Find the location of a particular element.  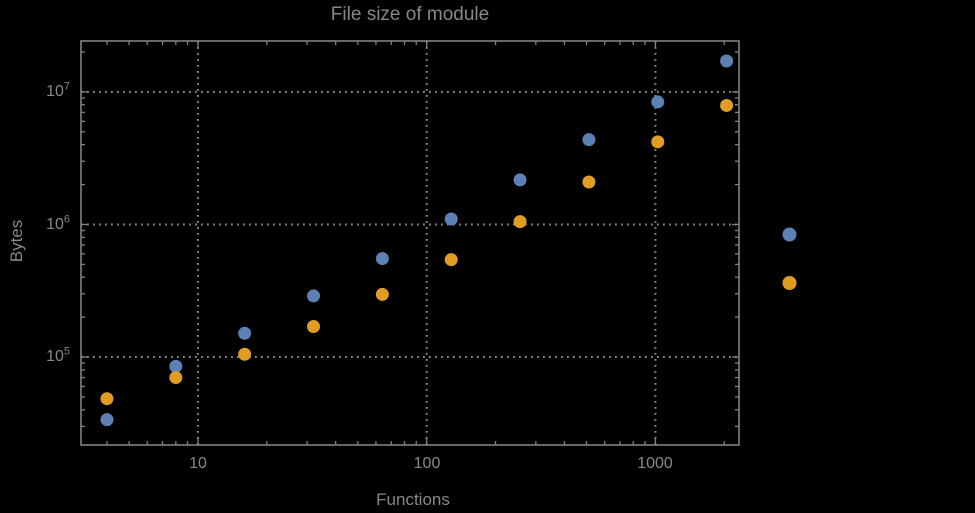

chart-title: File size of module is located at coordinates (410, 14).